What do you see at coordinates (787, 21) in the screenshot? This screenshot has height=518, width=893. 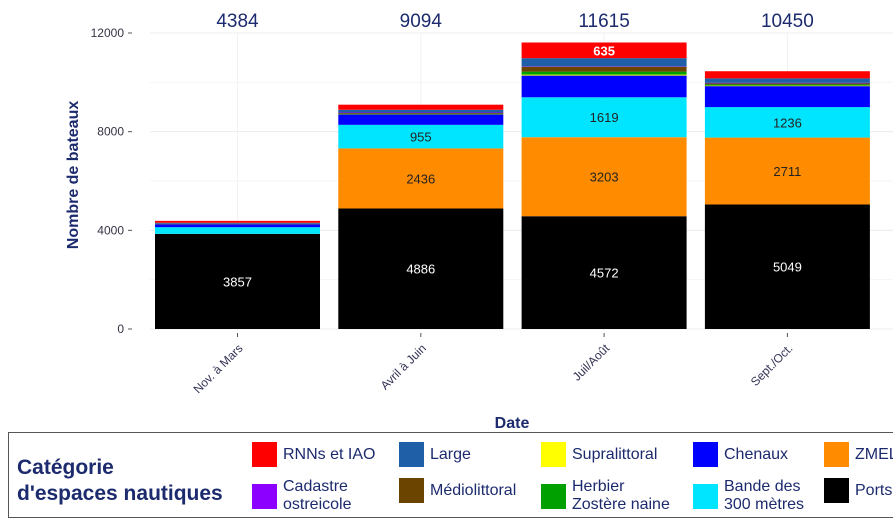 I see `bar-total-label: 10450` at bounding box center [787, 21].